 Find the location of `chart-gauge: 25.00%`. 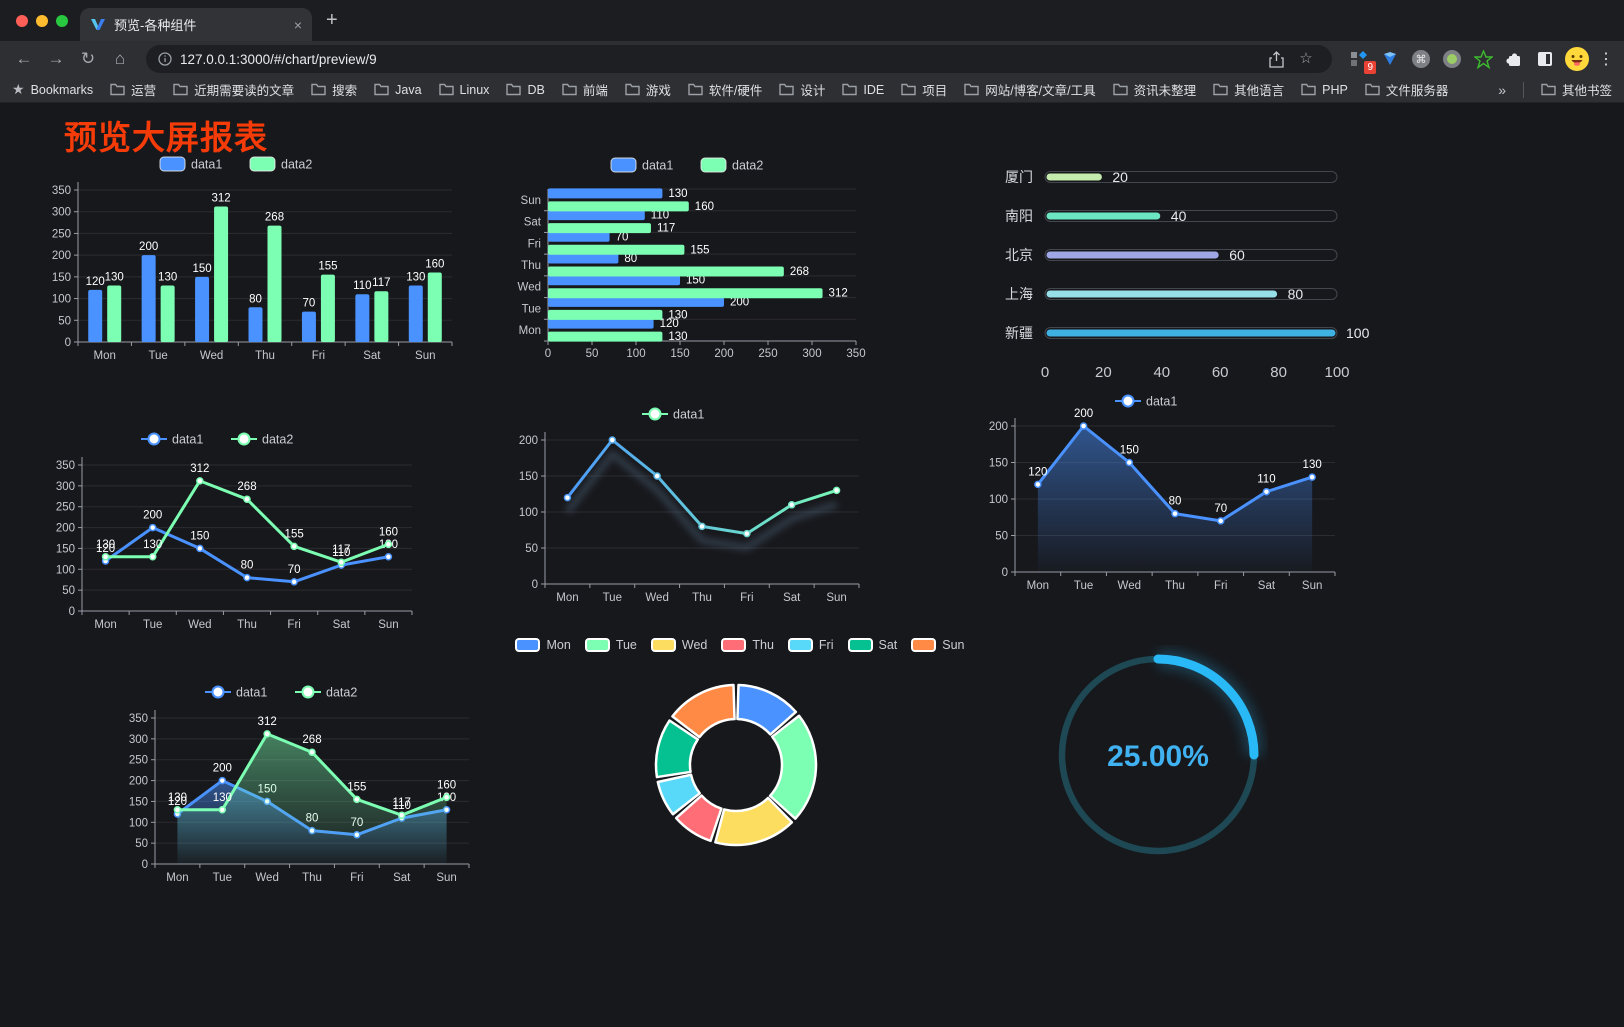

chart-gauge: 25.00% is located at coordinates (1158, 755).